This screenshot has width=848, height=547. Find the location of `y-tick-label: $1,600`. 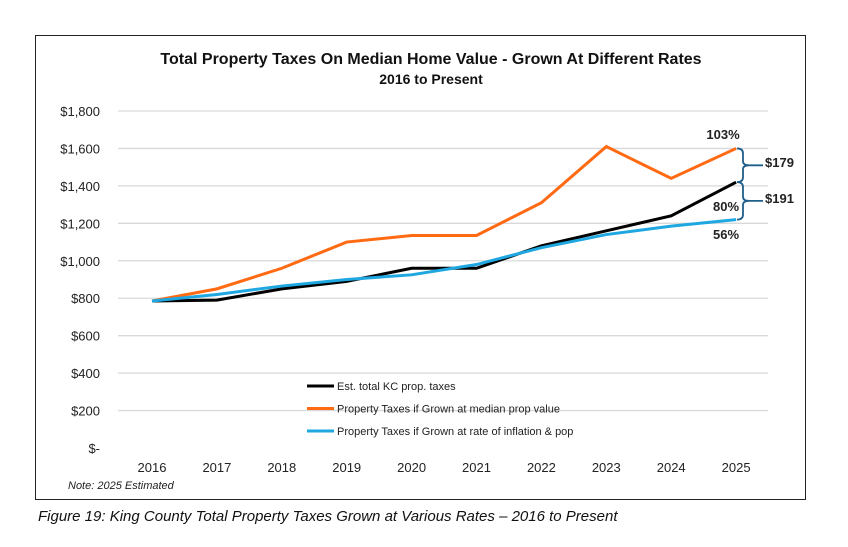

y-tick-label: $1,600 is located at coordinates (80, 148).